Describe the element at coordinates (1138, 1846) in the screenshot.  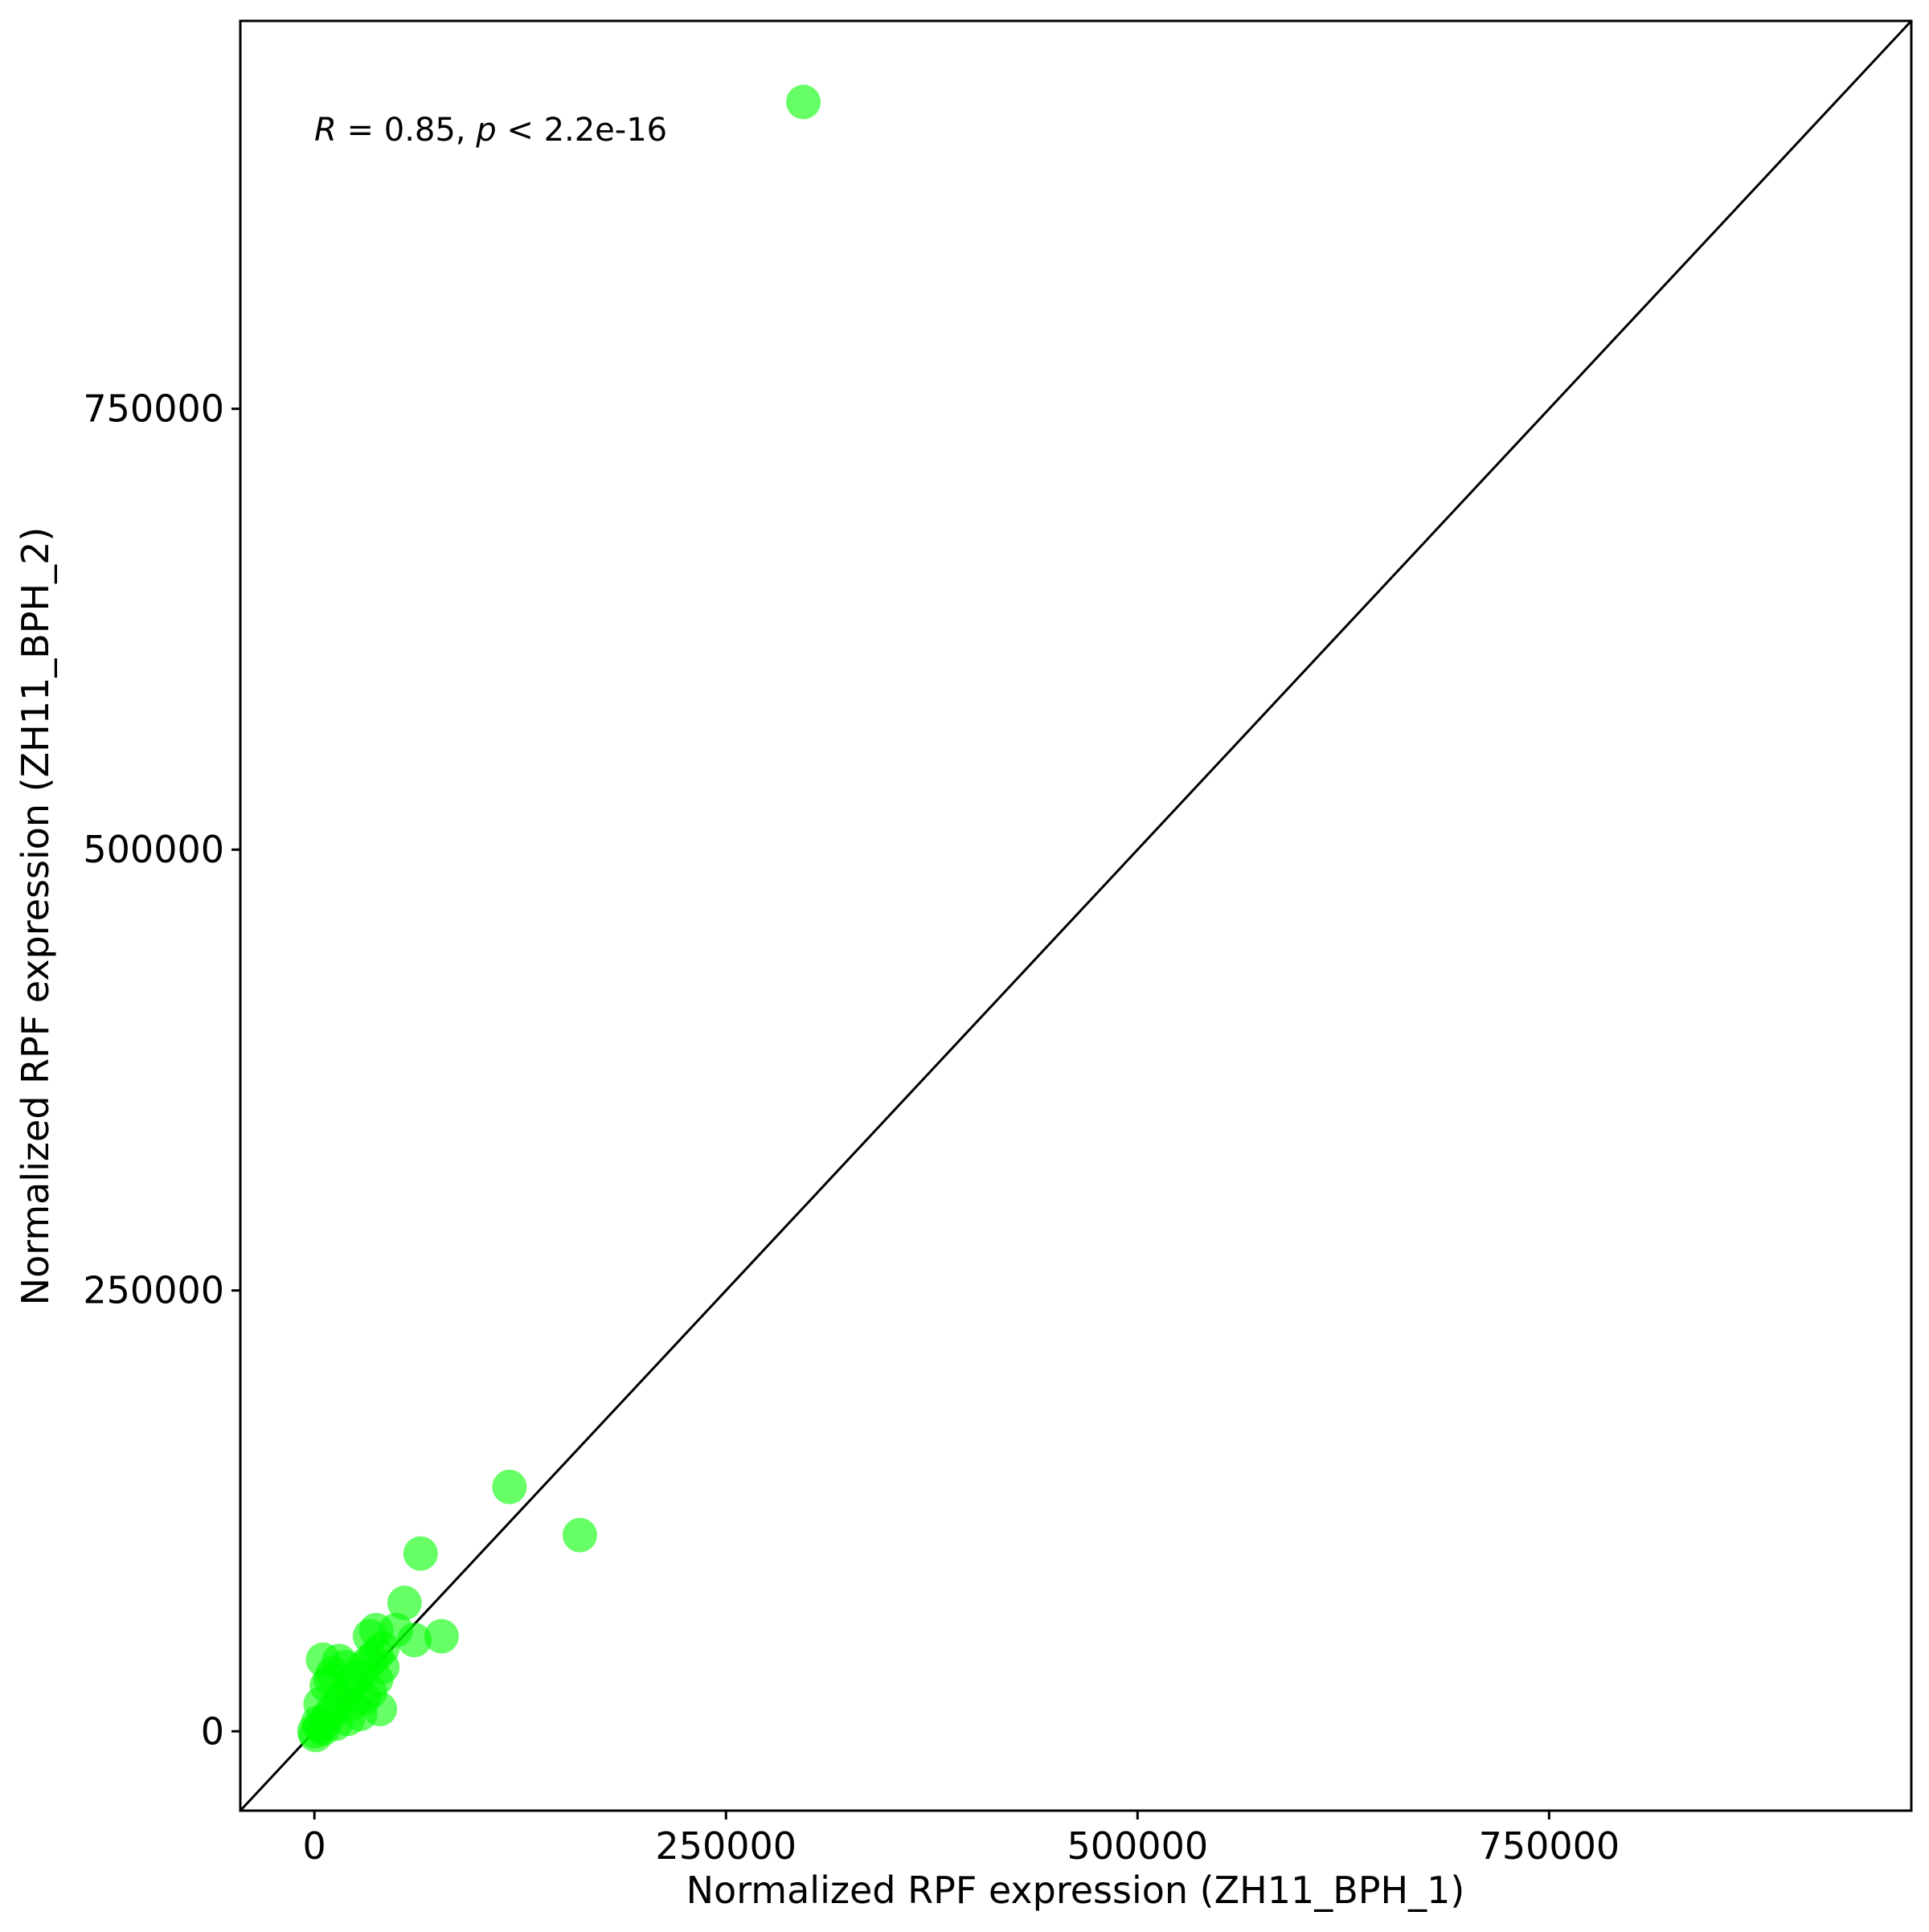
I see `x-tick-label: 500000` at that location.